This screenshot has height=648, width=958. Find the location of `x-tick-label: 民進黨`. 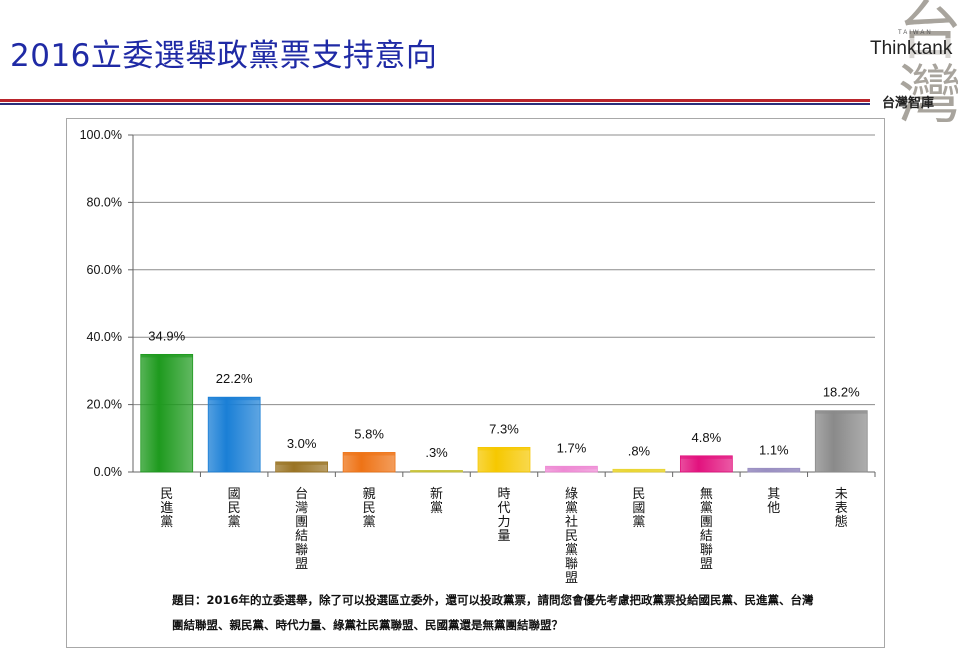

x-tick-label: 民進黨 is located at coordinates (166, 508).